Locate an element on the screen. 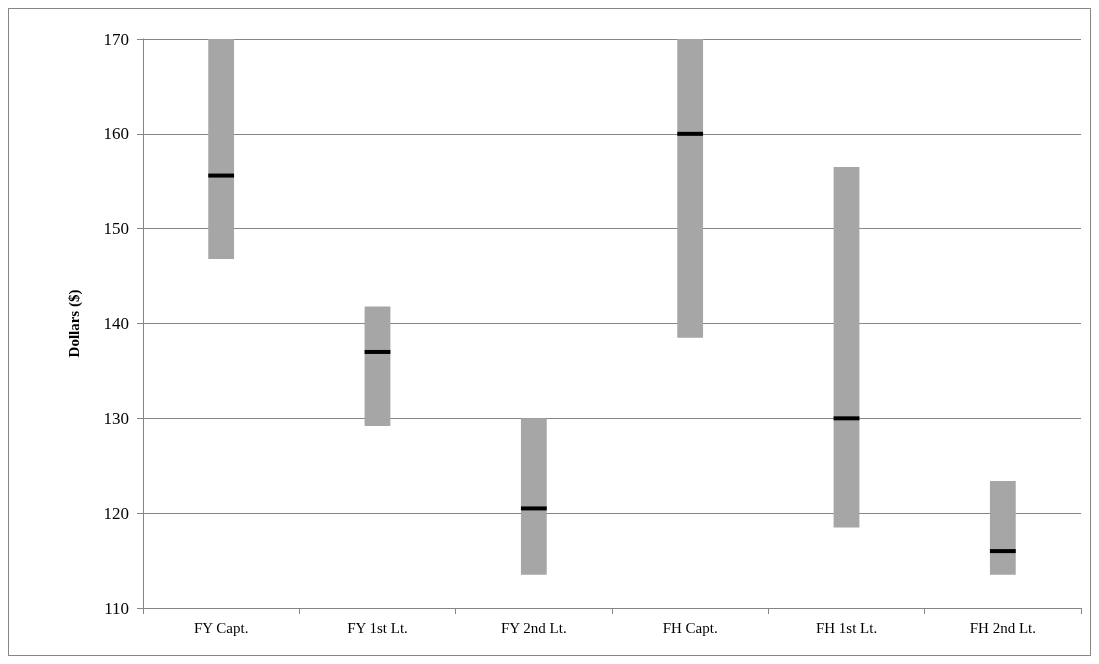  y-tick-label: 170 is located at coordinates (116, 39).